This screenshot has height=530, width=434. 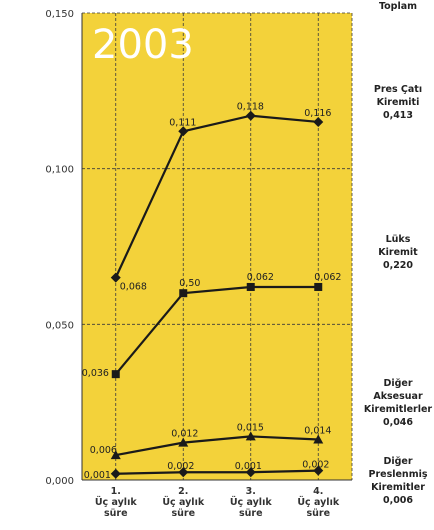 What do you see at coordinates (103, 450) in the screenshot?
I see `data-label: 0,006` at bounding box center [103, 450].